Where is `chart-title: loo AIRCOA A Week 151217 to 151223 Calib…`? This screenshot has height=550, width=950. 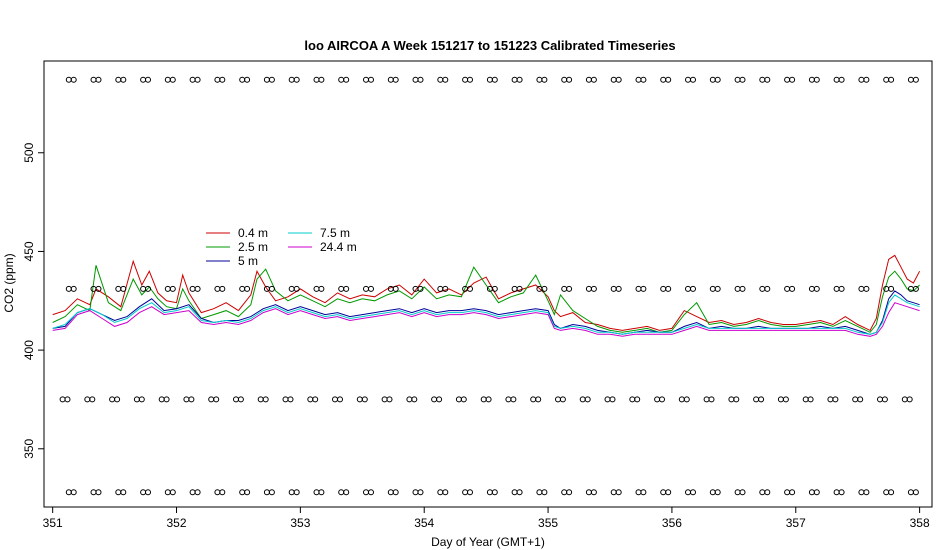
chart-title: loo AIRCOA A Week 151217 to 151223 Calib… is located at coordinates (489, 45).